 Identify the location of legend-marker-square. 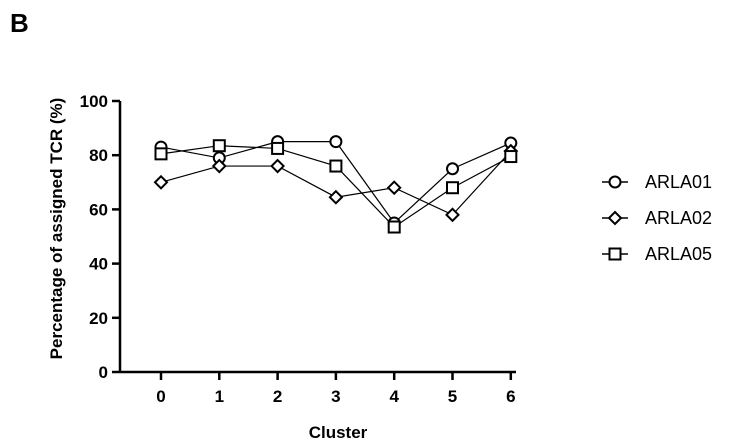
(615, 254).